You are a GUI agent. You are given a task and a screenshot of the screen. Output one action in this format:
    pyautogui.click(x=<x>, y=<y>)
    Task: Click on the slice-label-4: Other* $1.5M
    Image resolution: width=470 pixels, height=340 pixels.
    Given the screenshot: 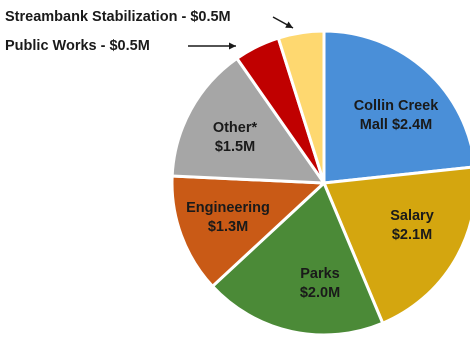 What is the action you would take?
    pyautogui.click(x=235, y=137)
    